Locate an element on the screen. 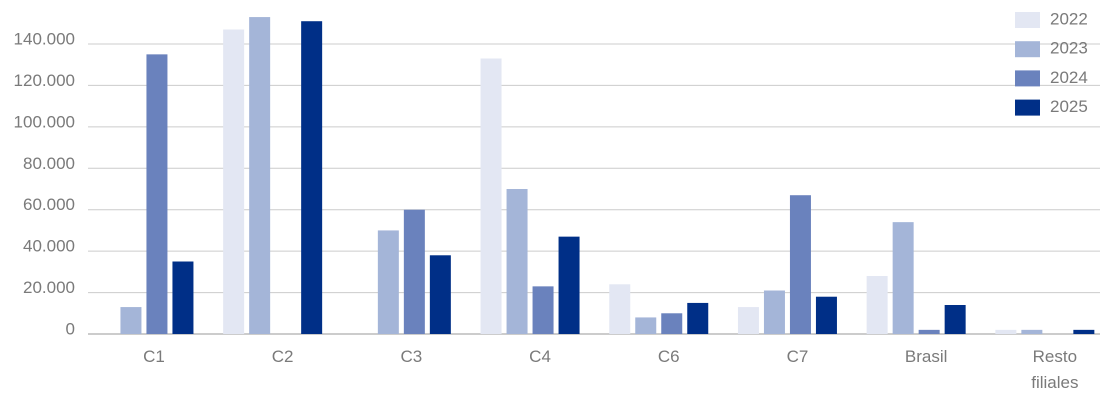 This screenshot has height=399, width=1108. x-tick-label-line: C6 is located at coordinates (669, 356).